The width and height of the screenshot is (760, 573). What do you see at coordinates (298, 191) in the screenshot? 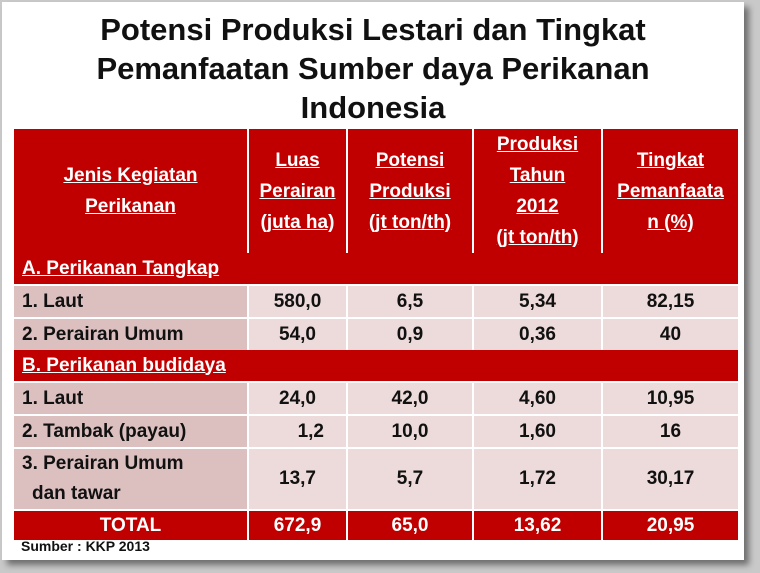
I see `header-luas-perairan: Luas Perairan (juta ha)` at bounding box center [298, 191].